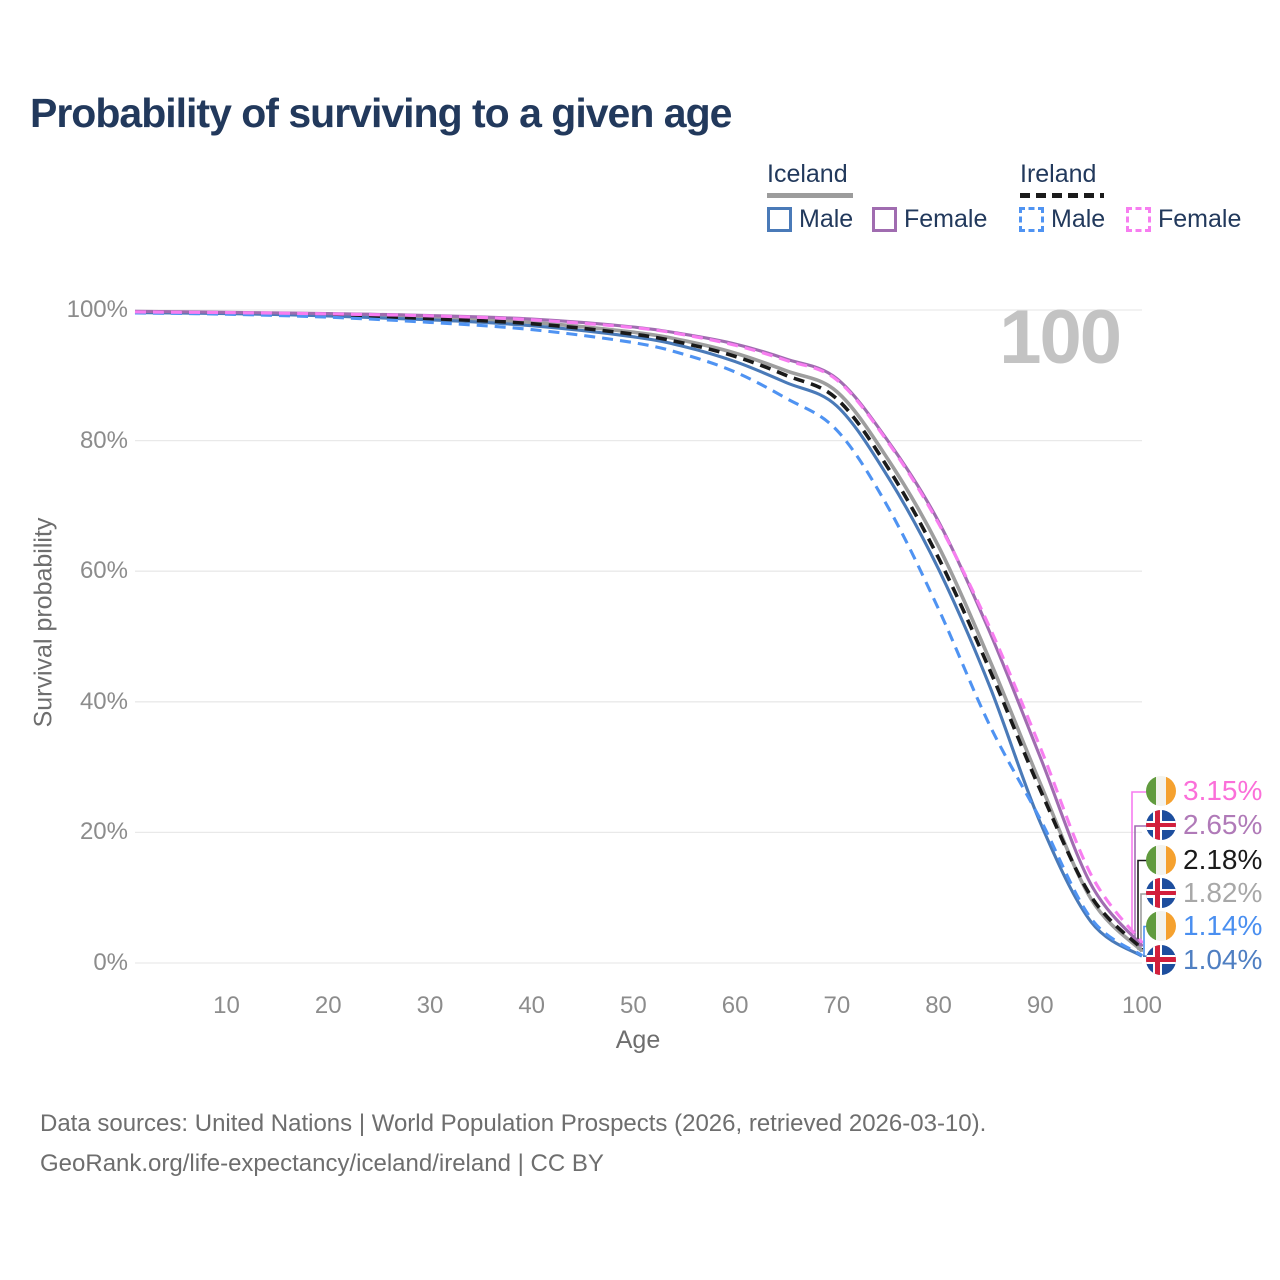  I want to click on legend-group-iceland: Iceland, so click(810, 179).